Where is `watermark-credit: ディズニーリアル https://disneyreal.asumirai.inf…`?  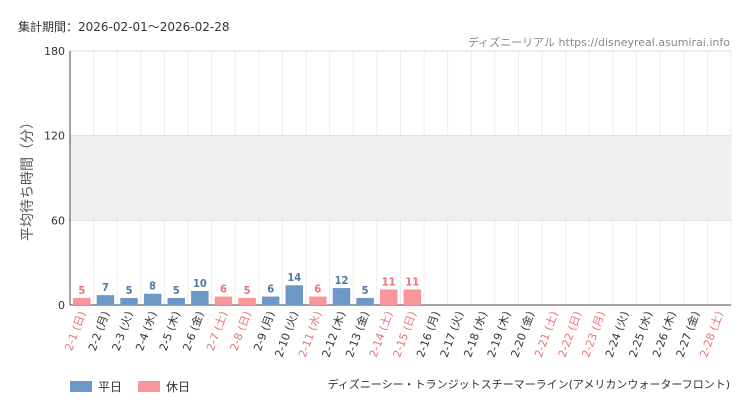
watermark-credit: ディズニーリアル https://disneyreal.asumirai.inf… is located at coordinates (598, 42).